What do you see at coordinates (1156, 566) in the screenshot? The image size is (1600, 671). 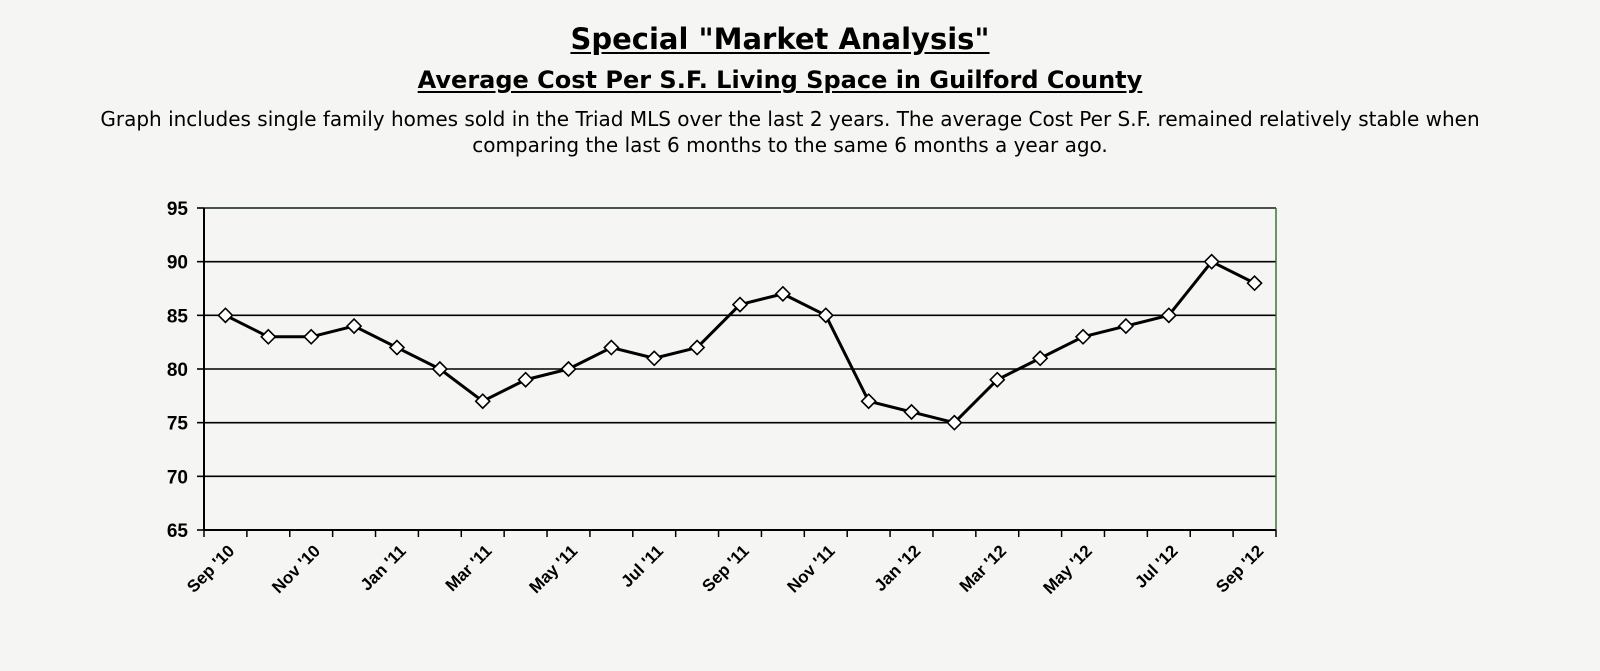 I see `x-tick-label: Jul '12` at bounding box center [1156, 566].